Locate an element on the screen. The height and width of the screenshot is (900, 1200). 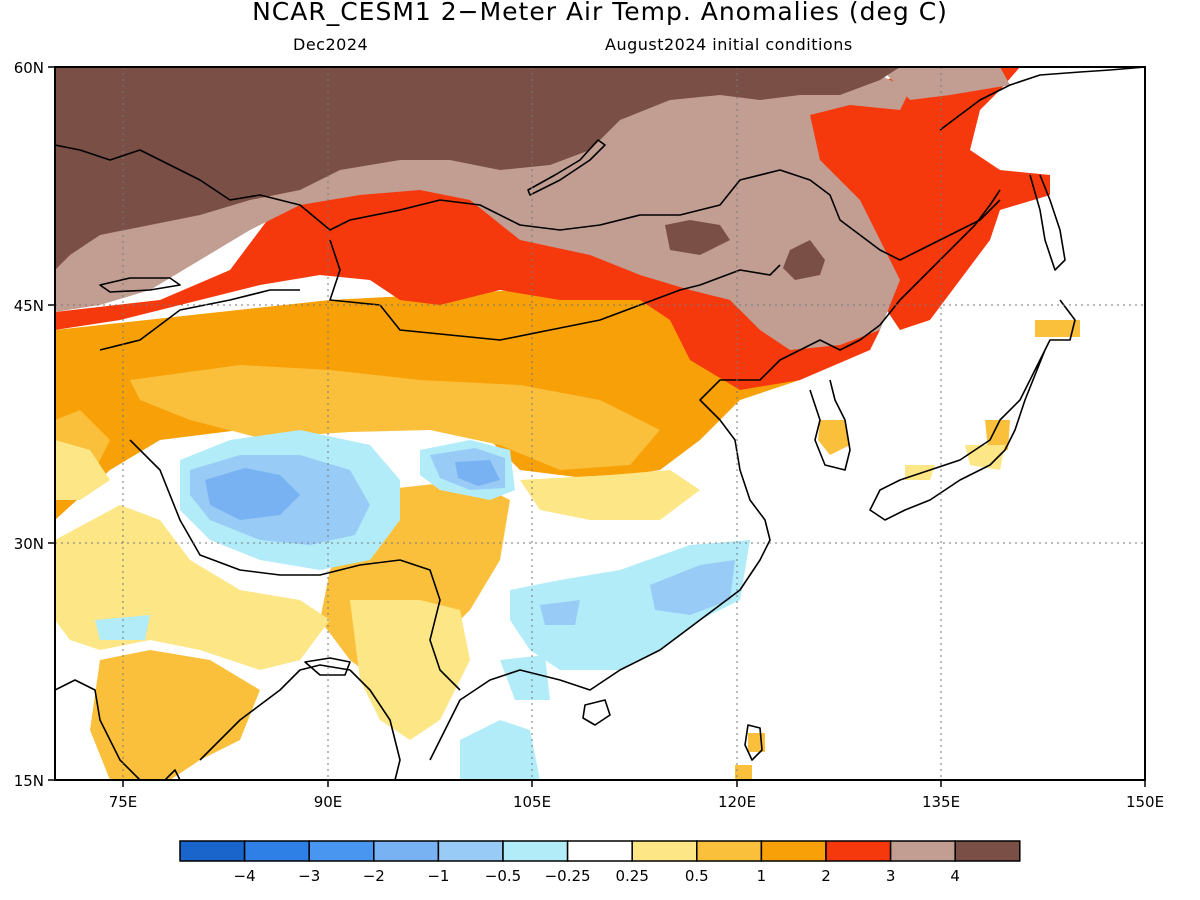
initial-conditions-label: August2024 initial conditions is located at coordinates (729, 44).